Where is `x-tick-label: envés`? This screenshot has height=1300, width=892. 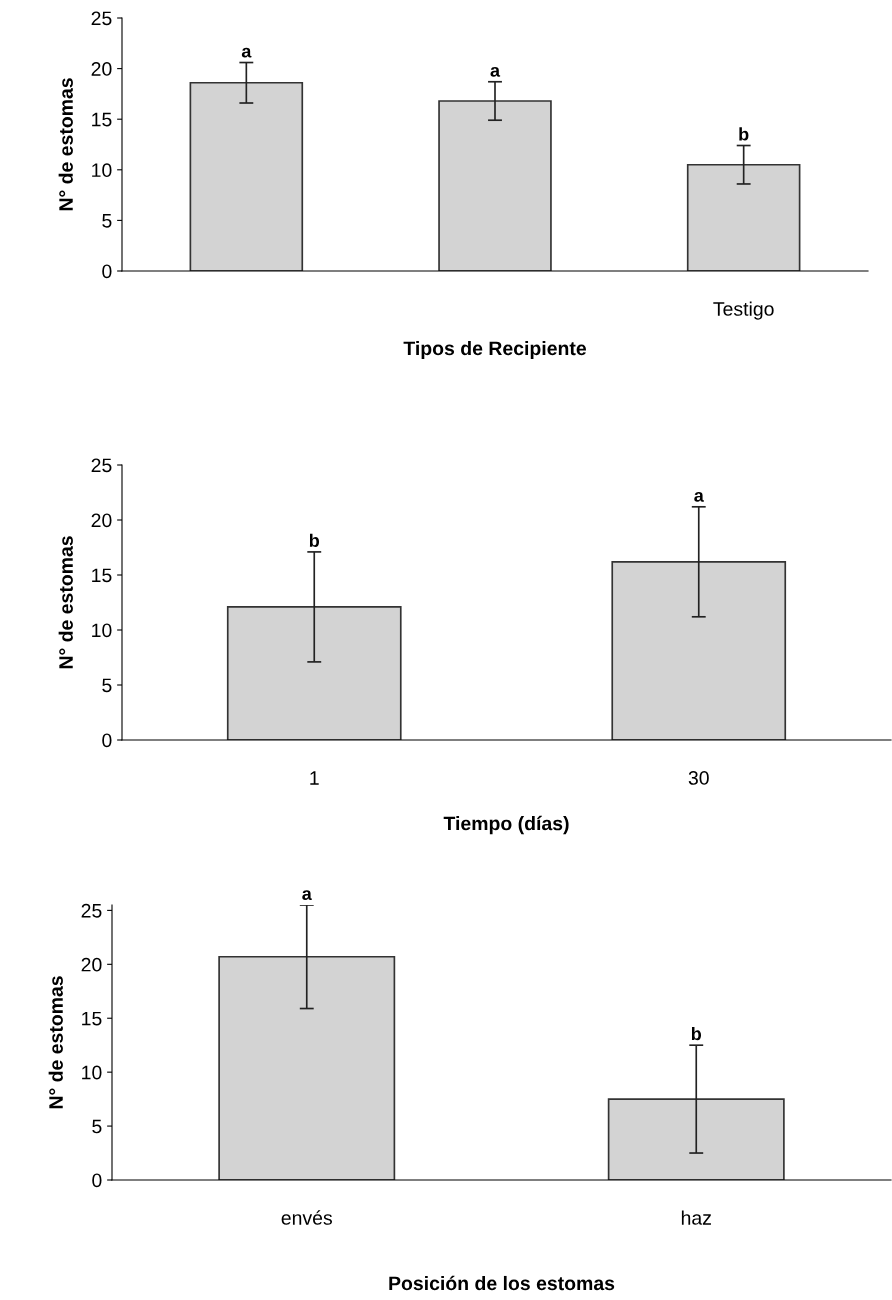 x-tick-label: envés is located at coordinates (306, 1217).